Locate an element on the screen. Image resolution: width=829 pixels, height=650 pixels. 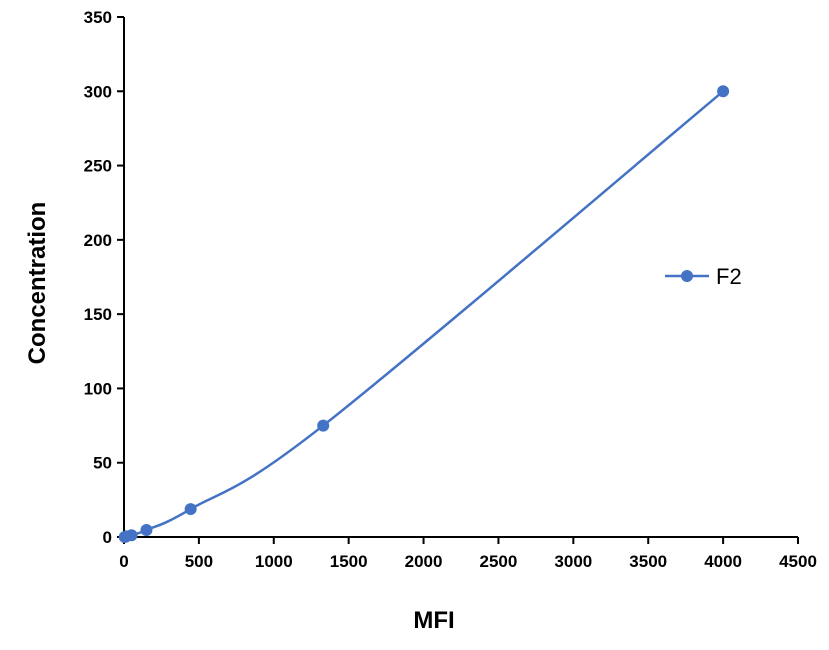
y-axis-title: Concentration is located at coordinates (37, 283).